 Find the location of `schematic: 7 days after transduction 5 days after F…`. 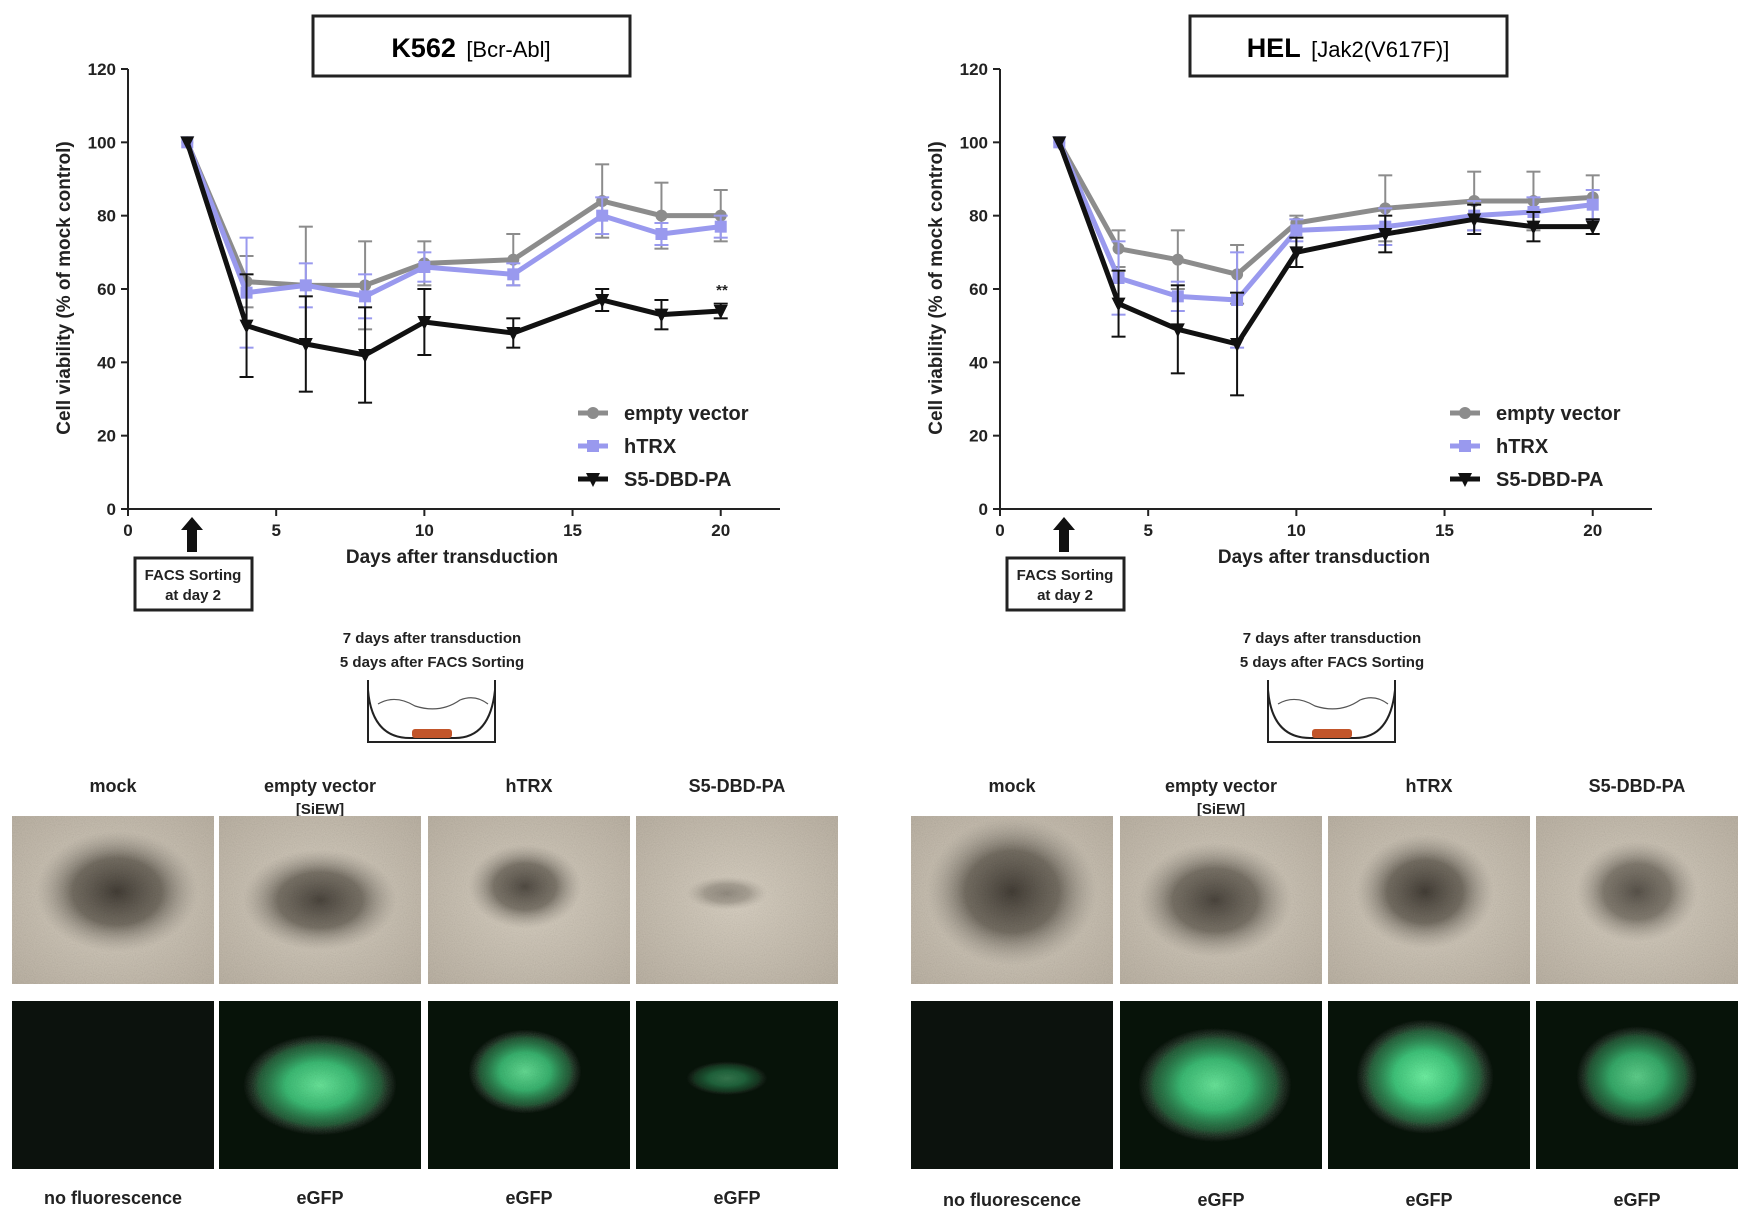

schematic: 7 days after transduction 5 days after F… is located at coordinates (1332, 686).